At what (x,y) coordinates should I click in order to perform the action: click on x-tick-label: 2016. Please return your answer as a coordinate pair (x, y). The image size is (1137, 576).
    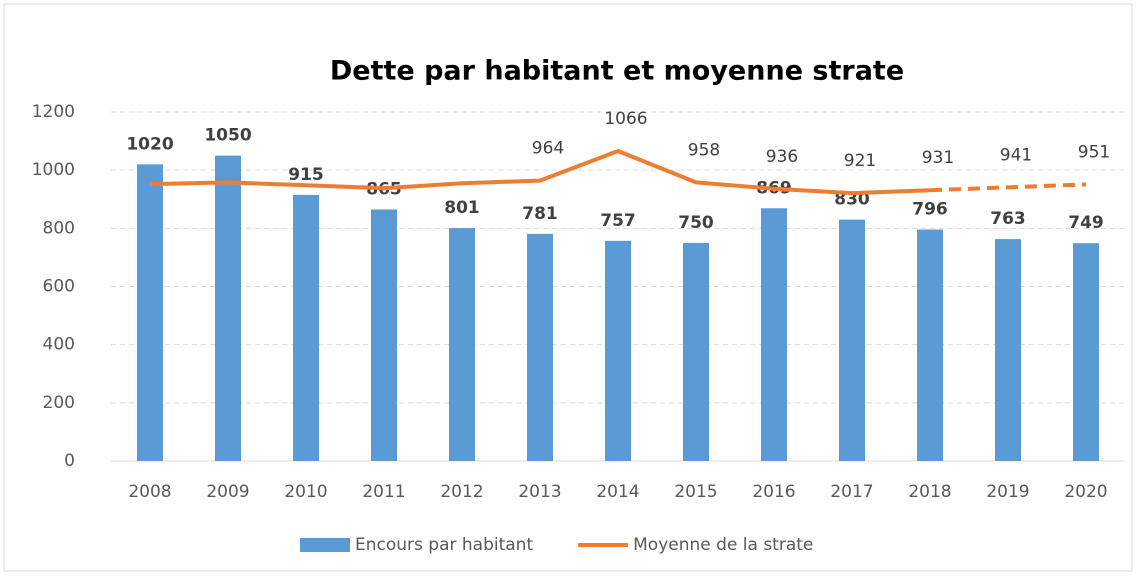
    Looking at the image, I should click on (773, 492).